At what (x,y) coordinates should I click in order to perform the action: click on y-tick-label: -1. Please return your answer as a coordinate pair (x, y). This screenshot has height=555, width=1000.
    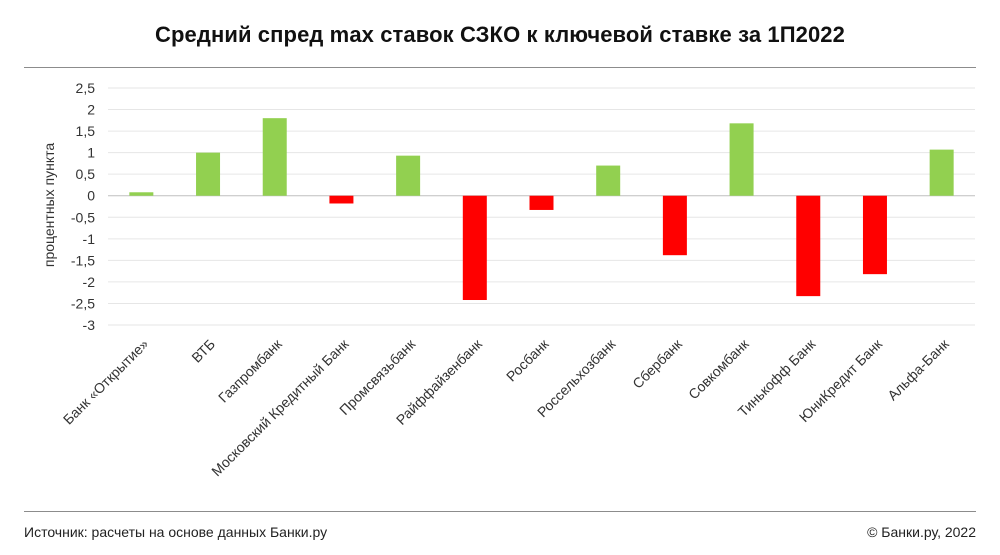
    Looking at the image, I should click on (89, 239).